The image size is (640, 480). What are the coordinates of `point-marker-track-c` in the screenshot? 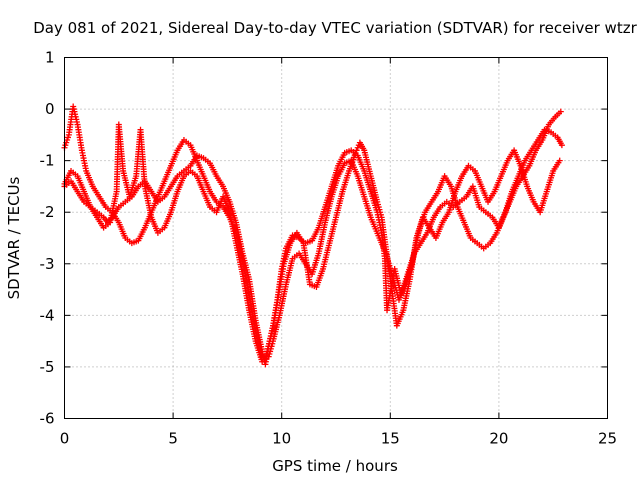 It's located at (560, 111).